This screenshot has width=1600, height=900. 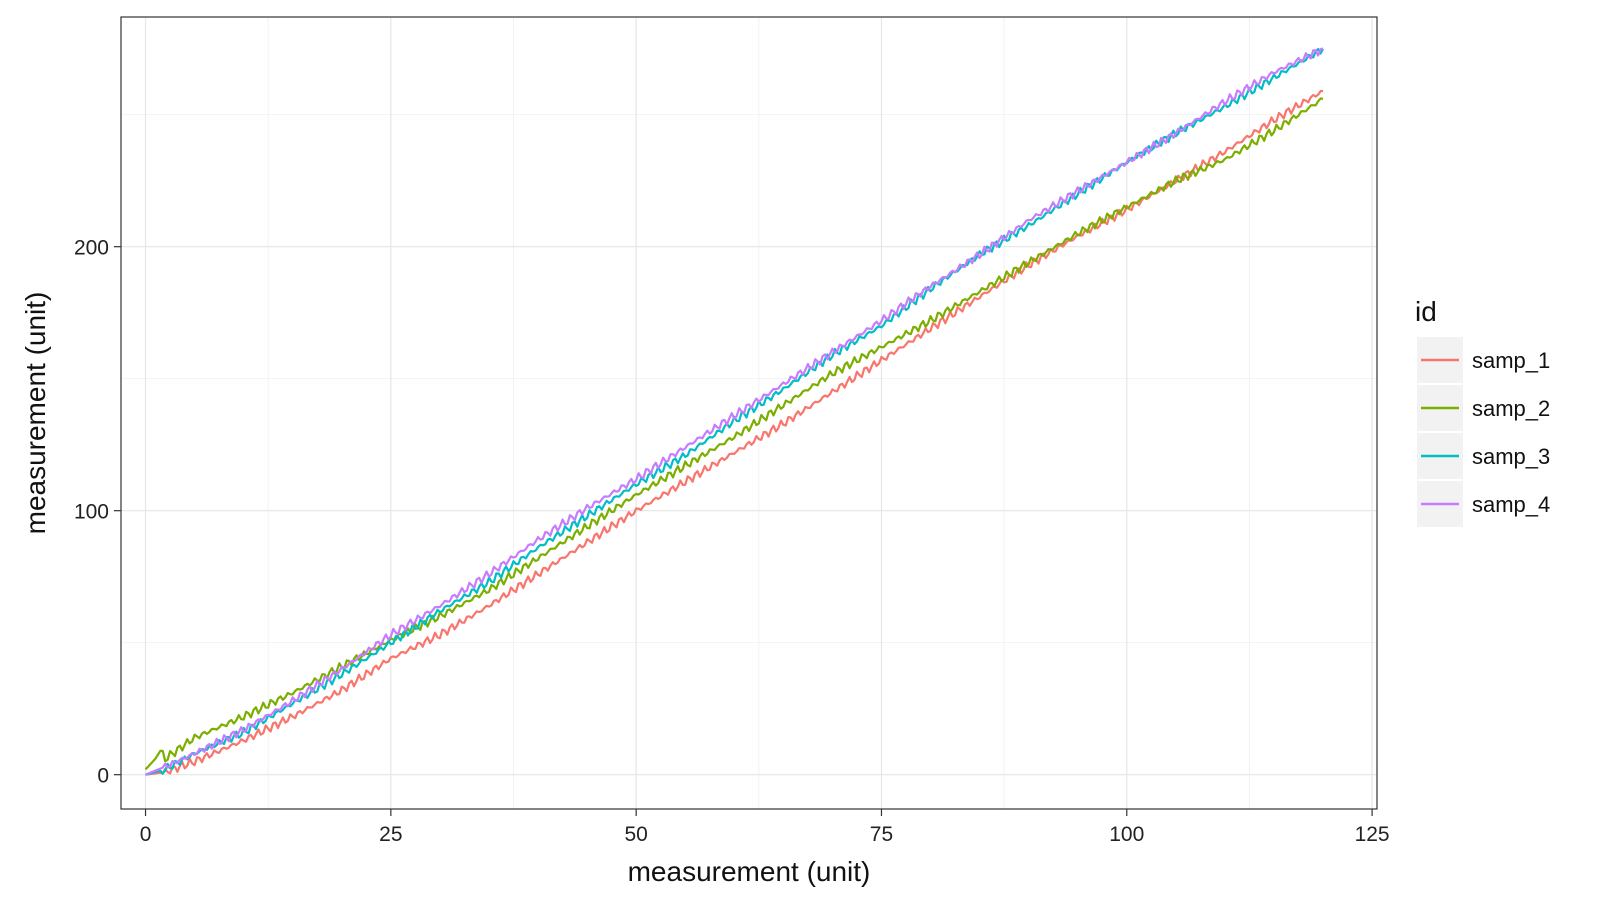 What do you see at coordinates (1126, 834) in the screenshot?
I see `x-tick-label: 100` at bounding box center [1126, 834].